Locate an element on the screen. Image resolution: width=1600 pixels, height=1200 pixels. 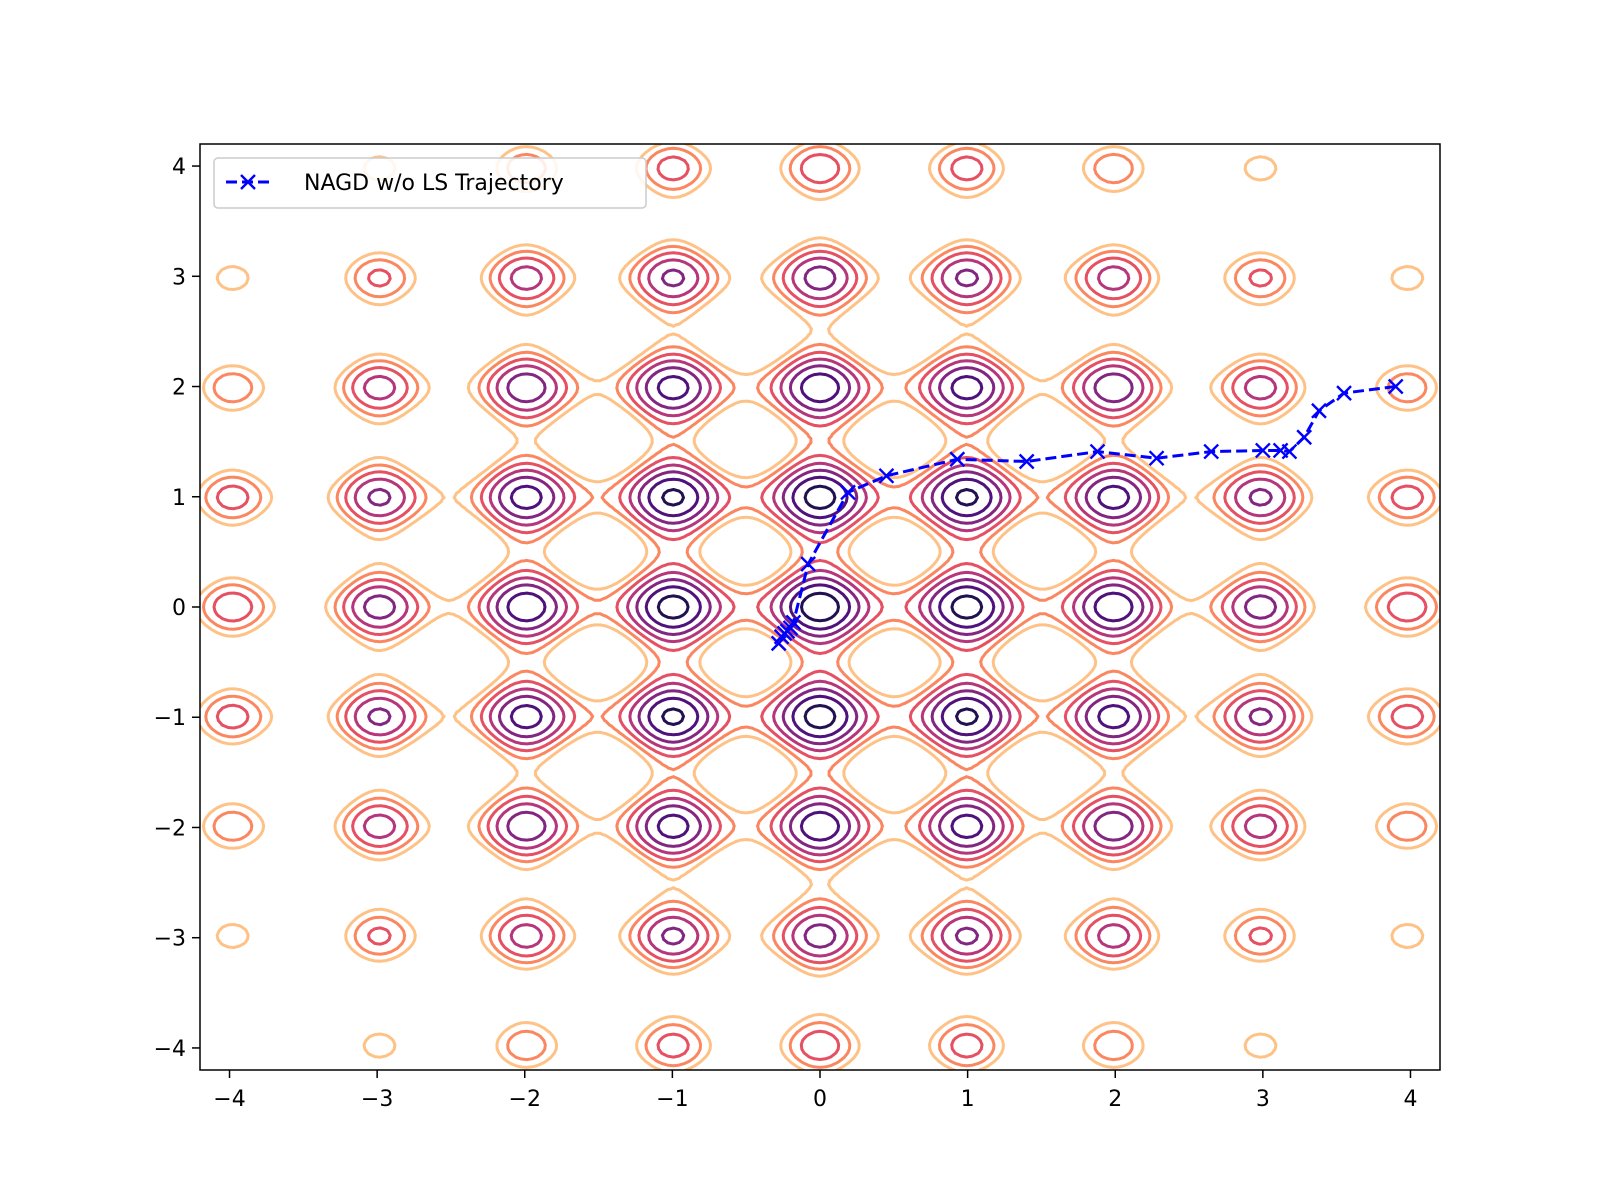
y-tick-label: 2 is located at coordinates (179, 388).